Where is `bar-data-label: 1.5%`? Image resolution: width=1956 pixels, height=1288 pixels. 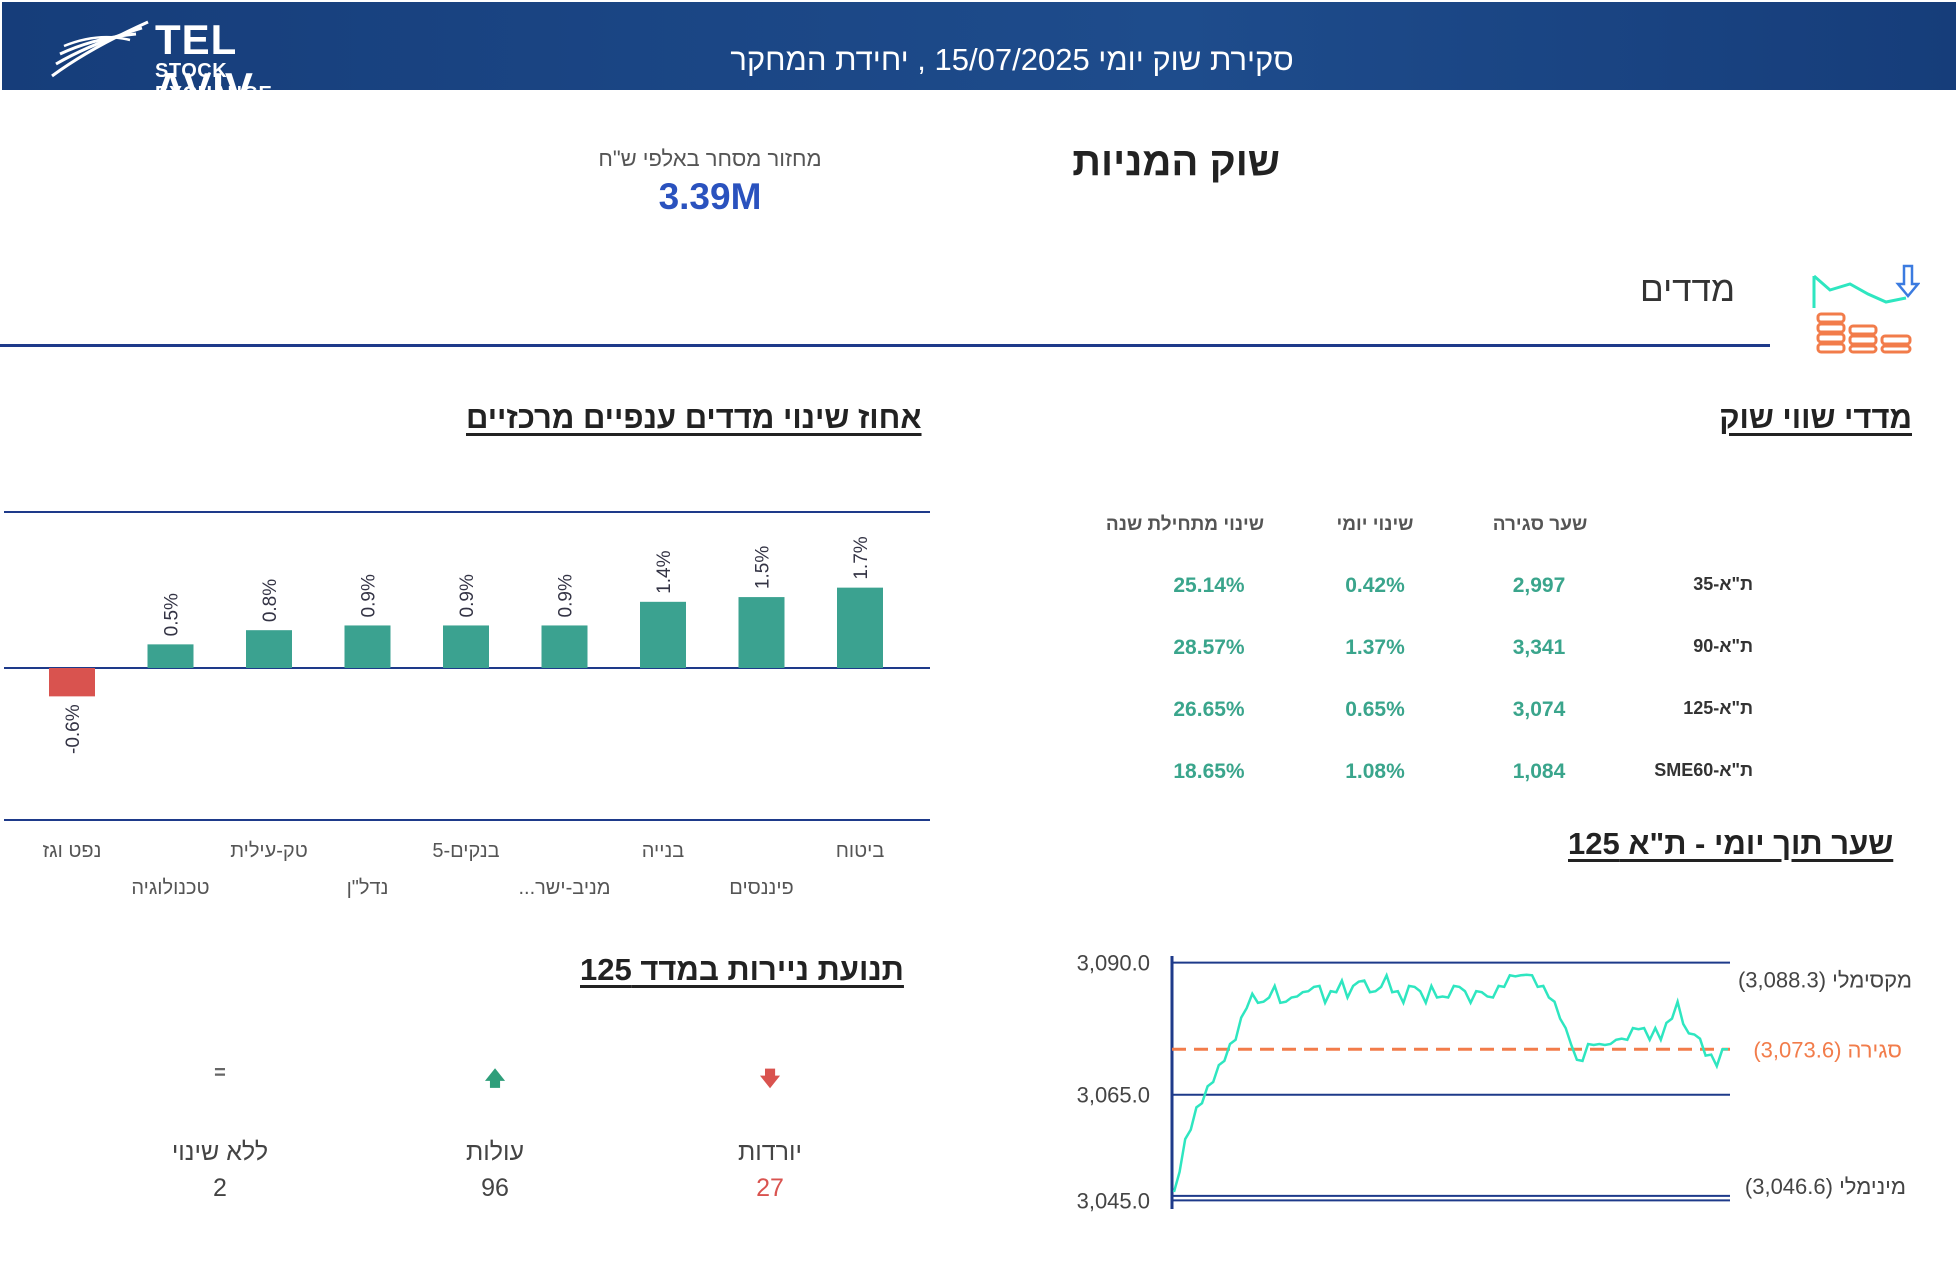 bar-data-label: 1.5% is located at coordinates (763, 567).